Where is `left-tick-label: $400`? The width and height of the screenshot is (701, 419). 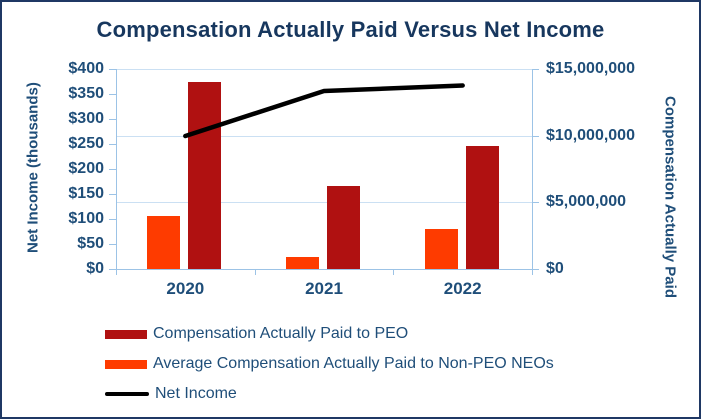
left-tick-label: $400 is located at coordinates (86, 68).